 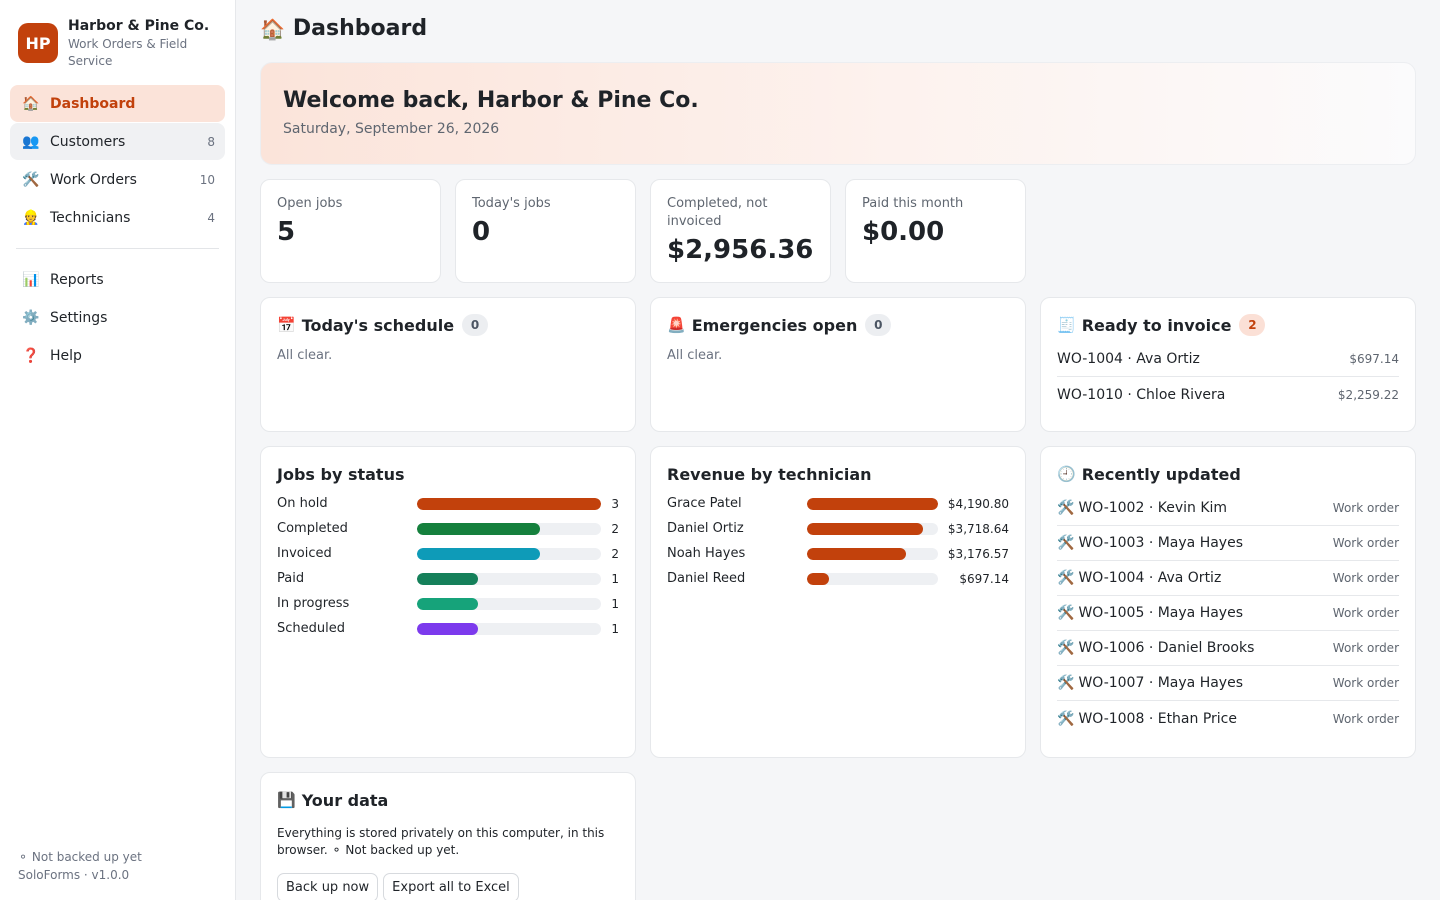 I want to click on sidebar-item-help: ❓ Help, so click(x=117, y=355).